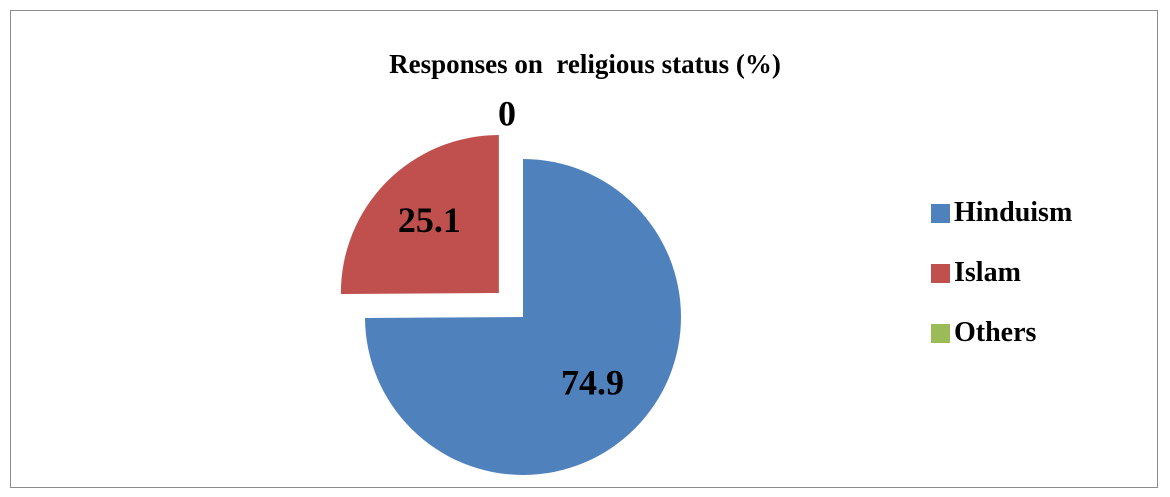 The image size is (1170, 497). Describe the element at coordinates (592, 382) in the screenshot. I see `data-label-hinduism: 74.9` at that location.